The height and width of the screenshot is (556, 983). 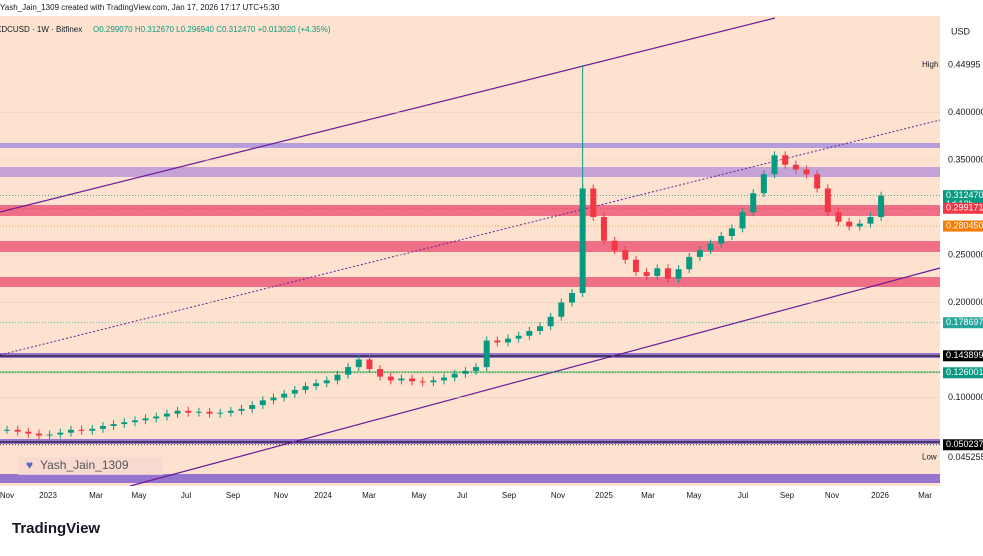 I want to click on x-tick-label: 2023, so click(x=48, y=495).